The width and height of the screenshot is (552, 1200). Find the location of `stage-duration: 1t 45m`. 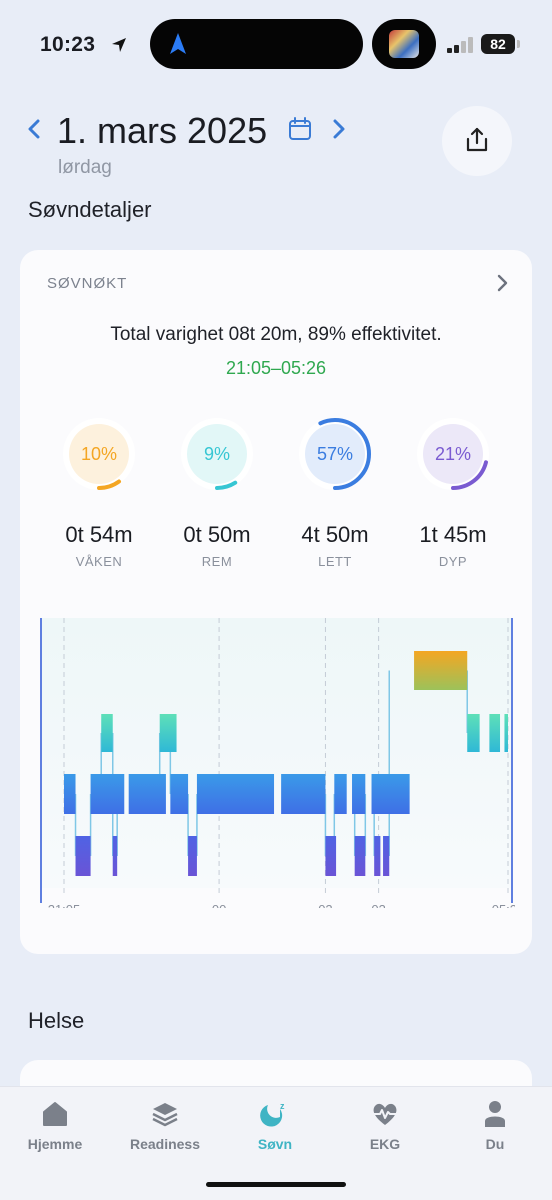

stage-duration: 1t 45m is located at coordinates (453, 534).